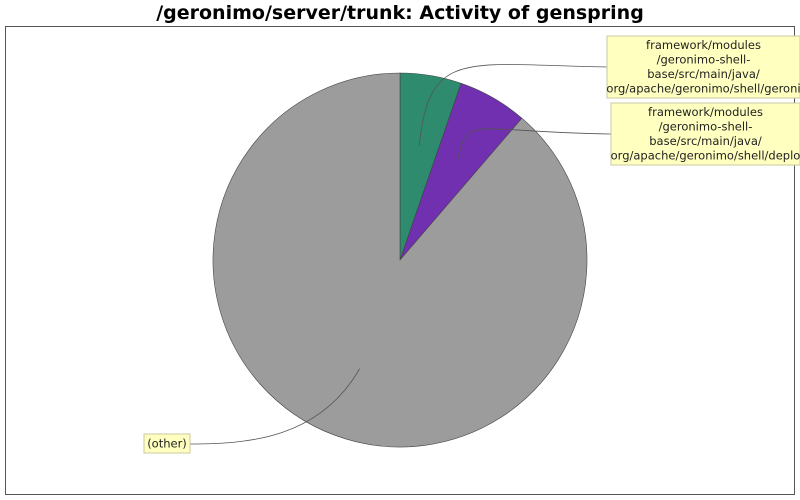  Describe the element at coordinates (705, 156) in the screenshot. I see `slice-label-line: org/apache/geronimo/shell/deplo` at that location.